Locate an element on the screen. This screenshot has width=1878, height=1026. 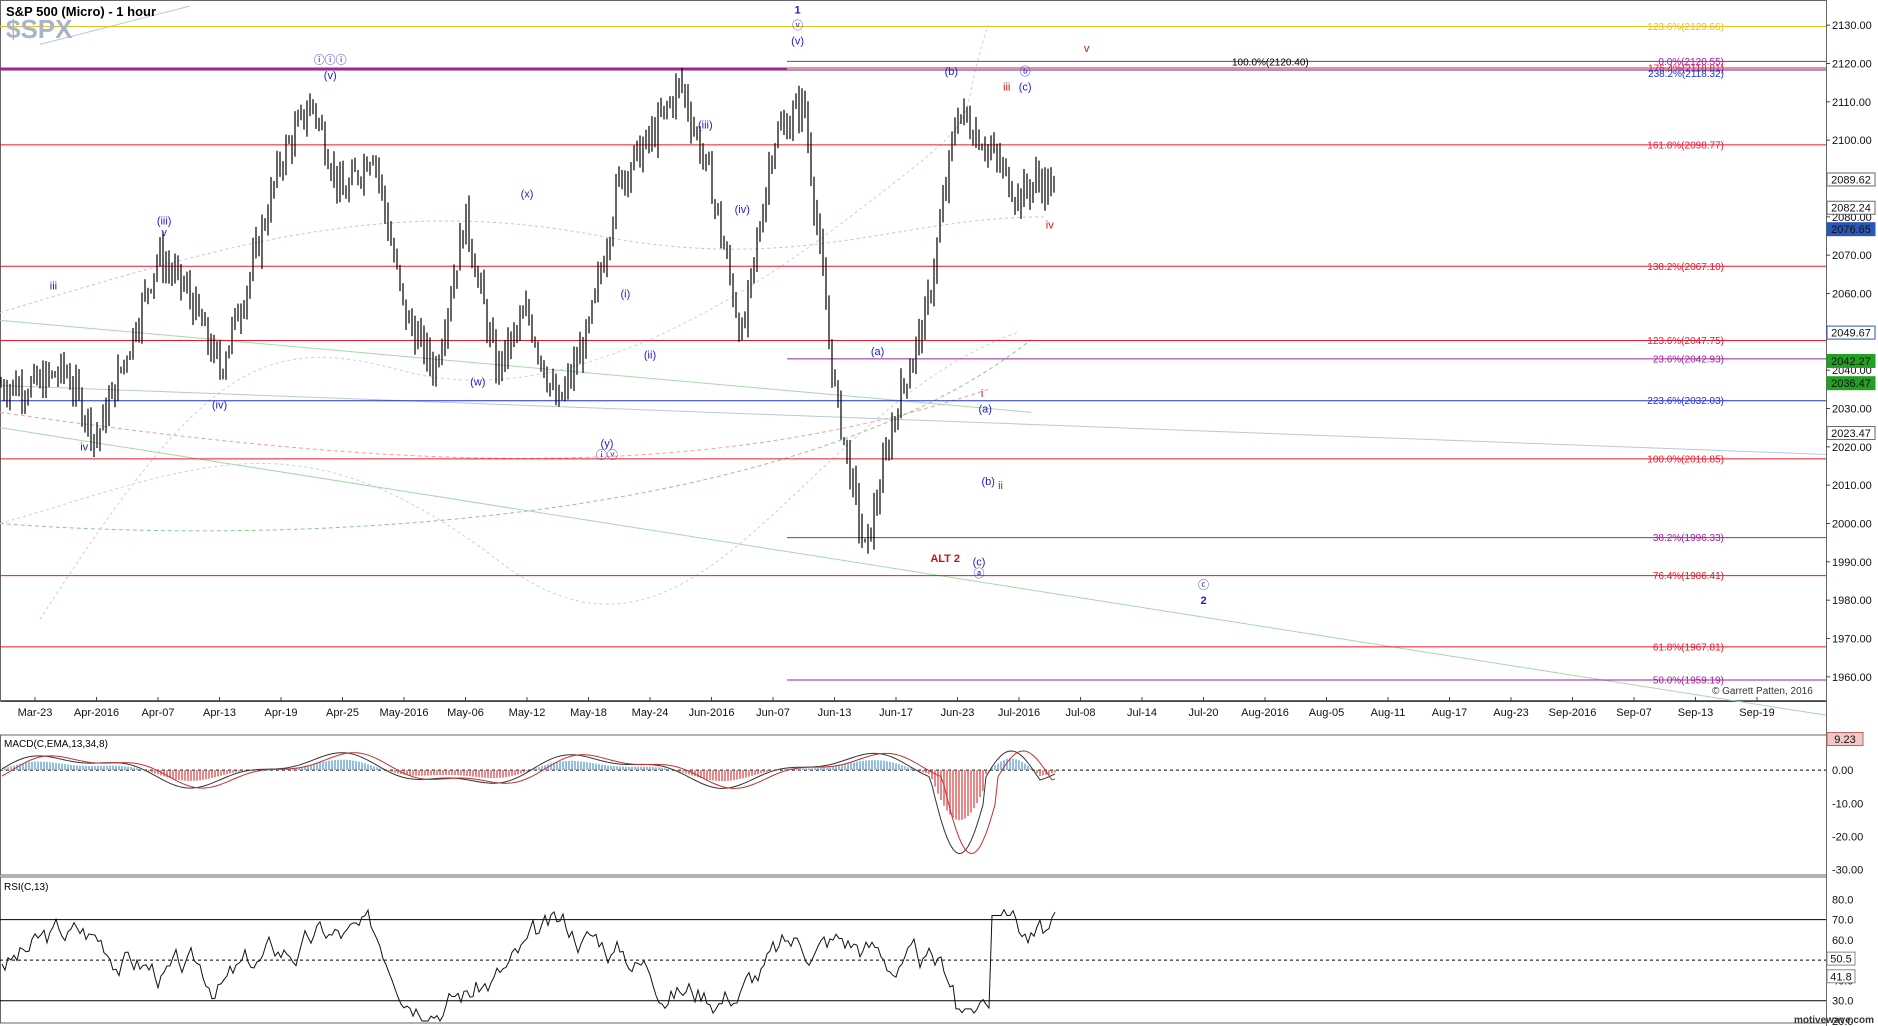
date-axis-label: Jun-2016 is located at coordinates (712, 713).